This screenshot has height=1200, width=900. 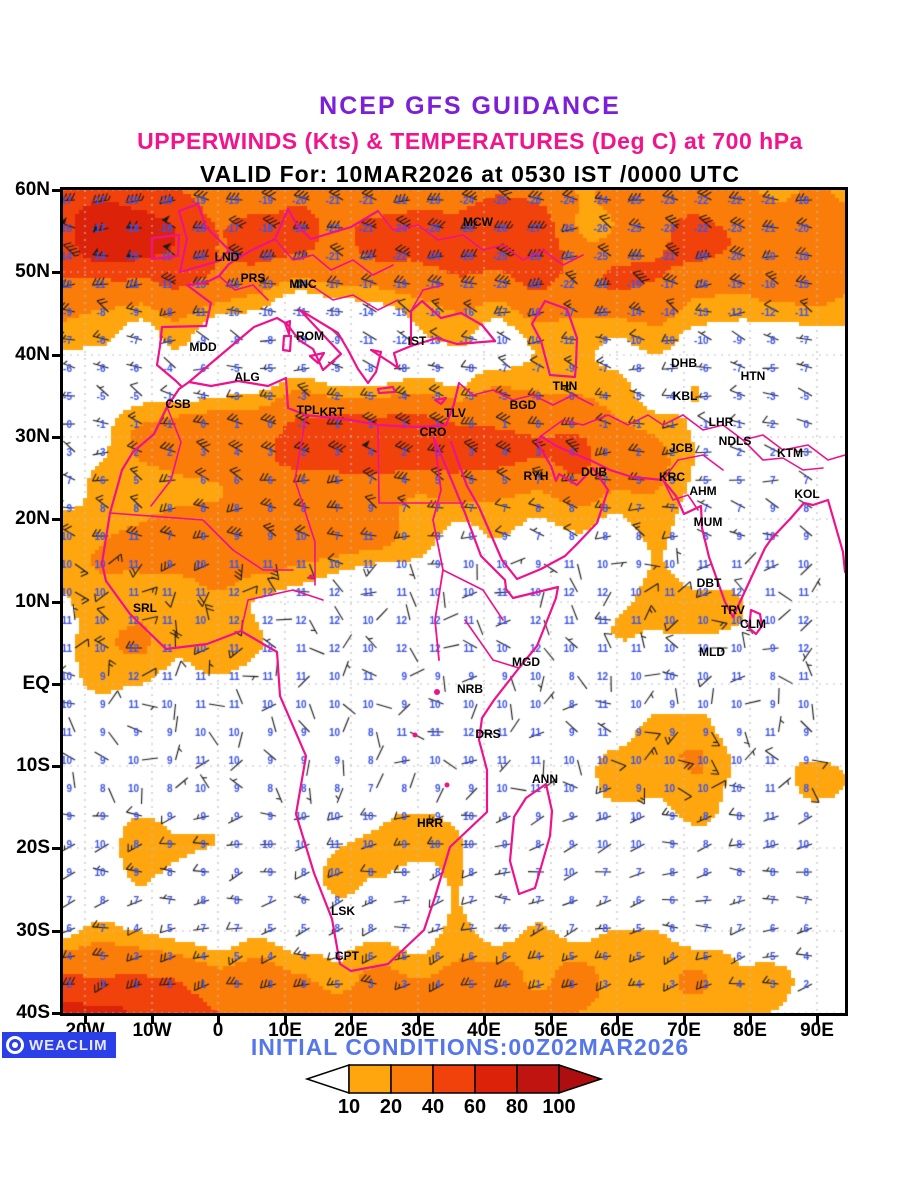 I want to click on lon-tick-label: 10E, so click(x=285, y=1030).